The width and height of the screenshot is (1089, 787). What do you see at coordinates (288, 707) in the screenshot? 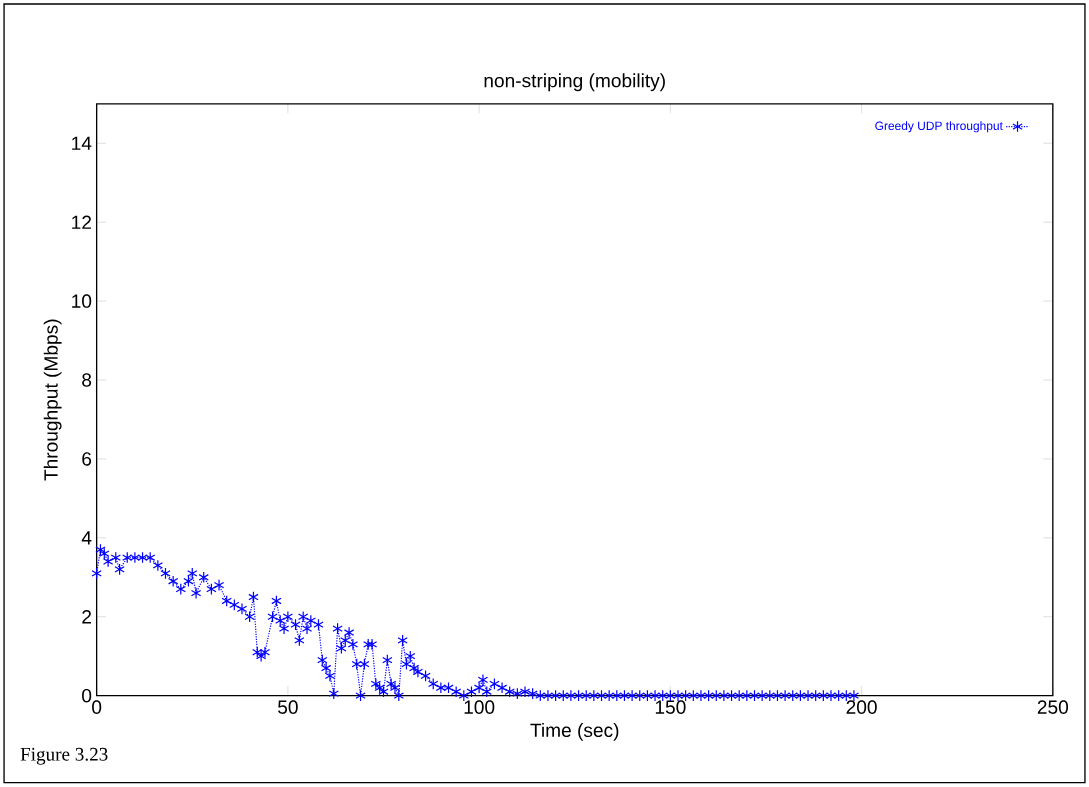
I see `x-tick-label: 50` at bounding box center [288, 707].